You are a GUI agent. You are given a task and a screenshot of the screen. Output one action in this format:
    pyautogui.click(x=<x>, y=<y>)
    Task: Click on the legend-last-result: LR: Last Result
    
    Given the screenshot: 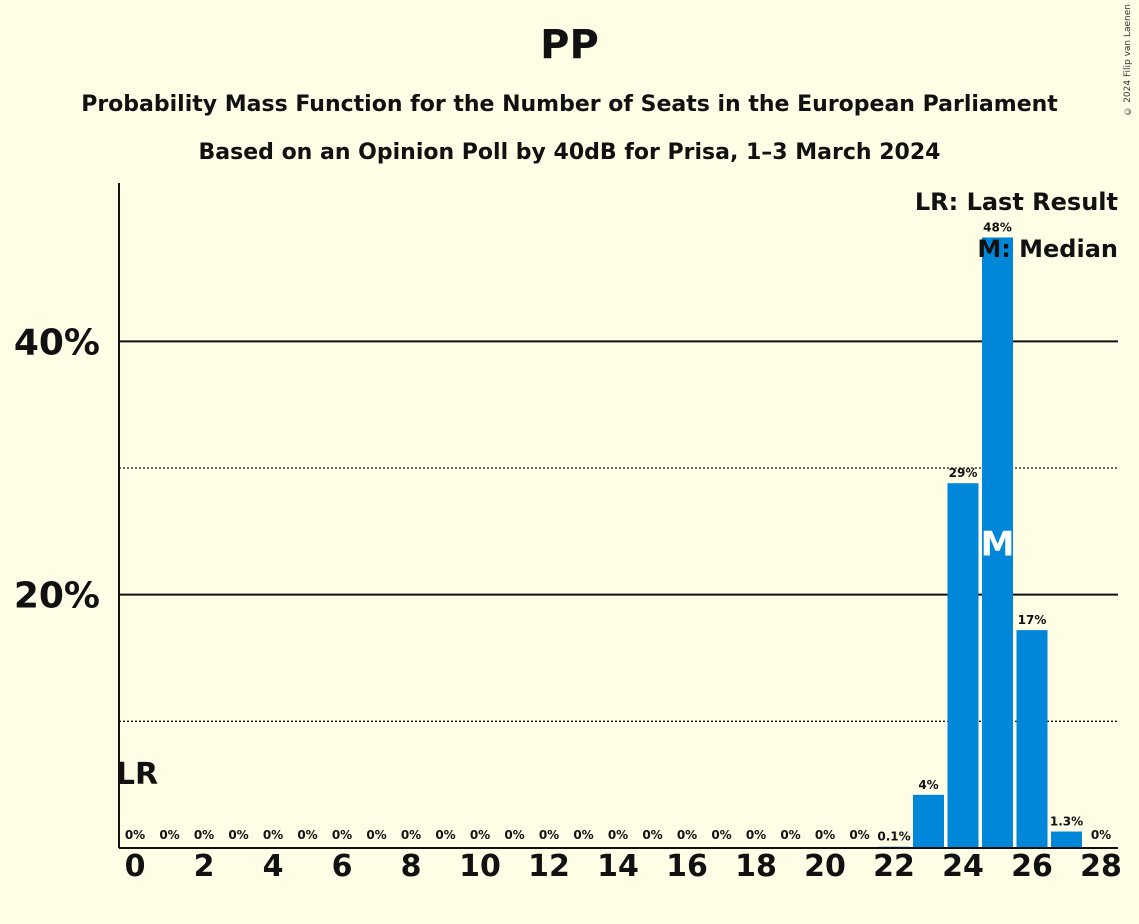 What is the action you would take?
    pyautogui.click(x=1016, y=202)
    